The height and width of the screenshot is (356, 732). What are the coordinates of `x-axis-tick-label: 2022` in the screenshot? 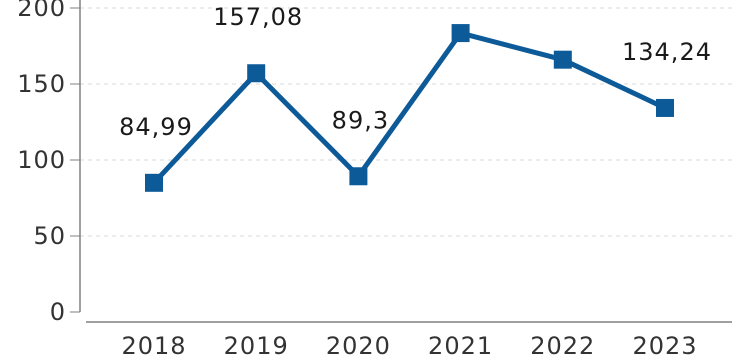 It's located at (562, 344).